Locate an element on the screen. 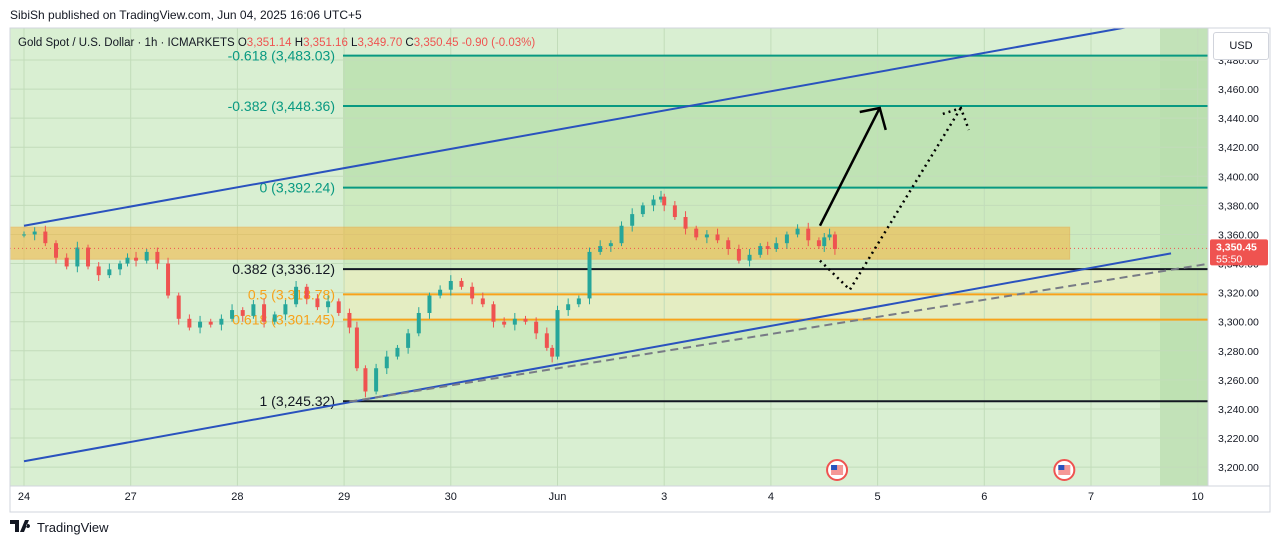 The height and width of the screenshot is (546, 1281). legend-part: -0.90 (-0.03%) is located at coordinates (499, 43).